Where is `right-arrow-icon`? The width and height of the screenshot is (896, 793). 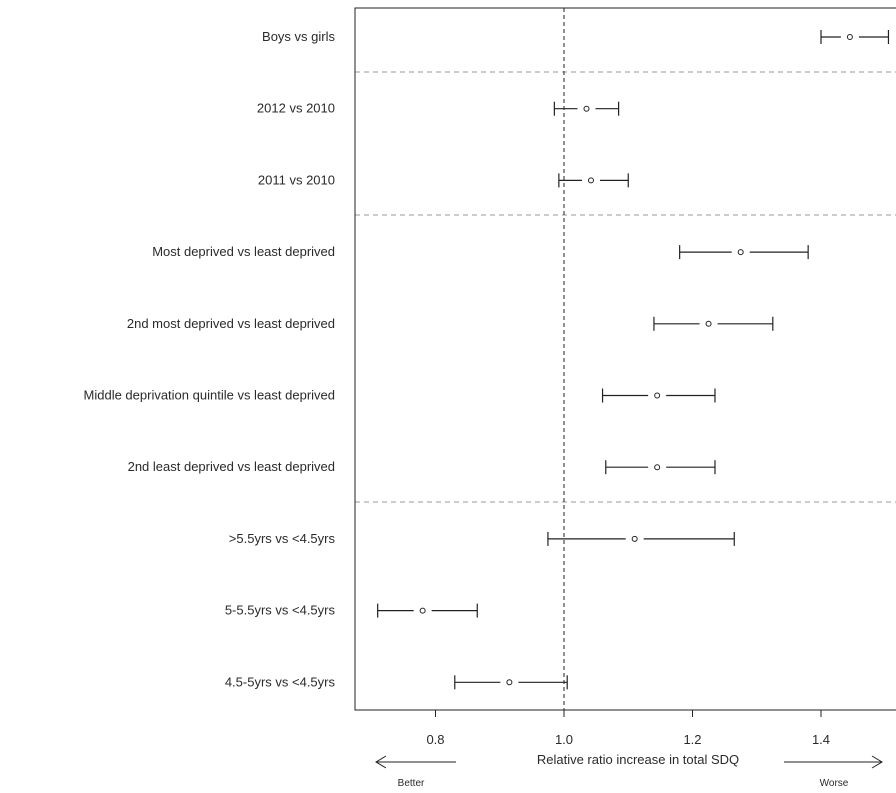 right-arrow-icon is located at coordinates (833, 762).